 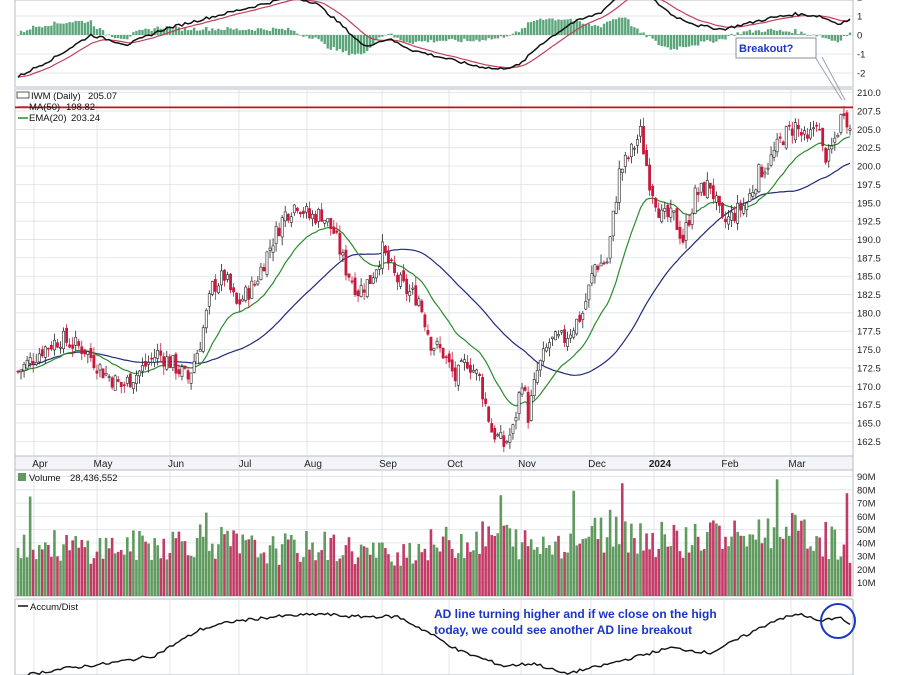 I want to click on price-tick-label: 195.0, so click(x=869, y=203).